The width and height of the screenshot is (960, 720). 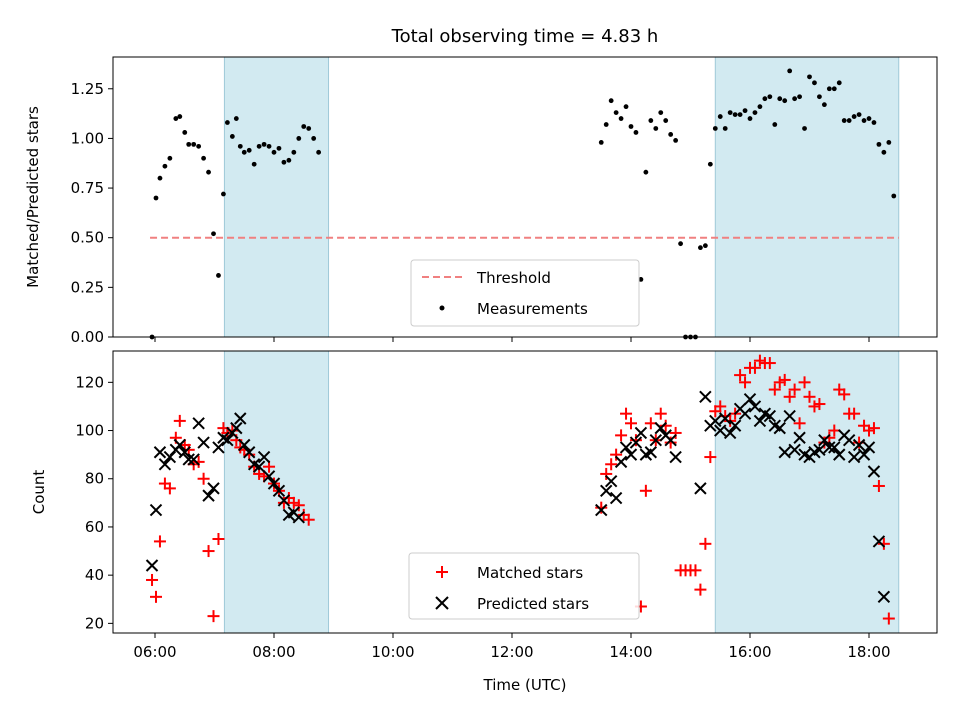 What do you see at coordinates (87, 89) in the screenshot?
I see `top-y-tick-label: 1.25` at bounding box center [87, 89].